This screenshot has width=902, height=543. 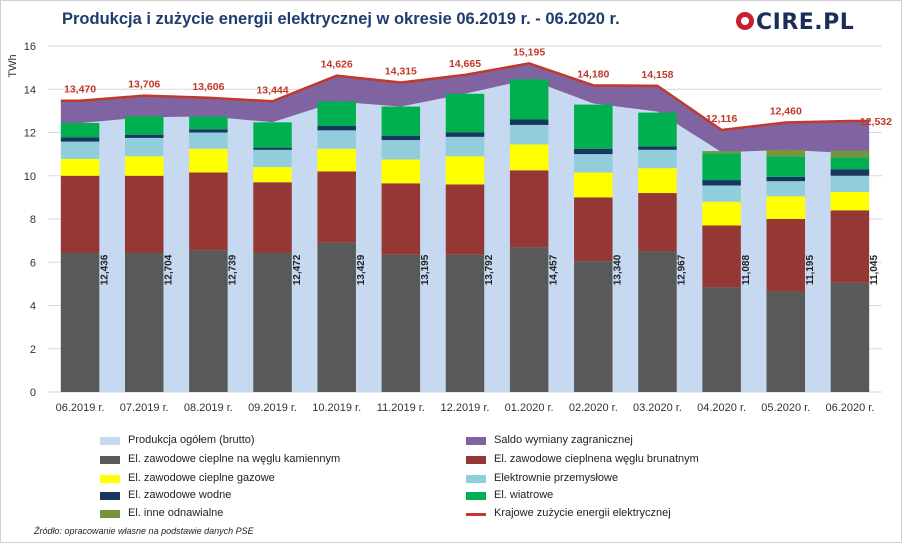 What do you see at coordinates (33, 263) in the screenshot?
I see `y-tick-label-3: 6` at bounding box center [33, 263].